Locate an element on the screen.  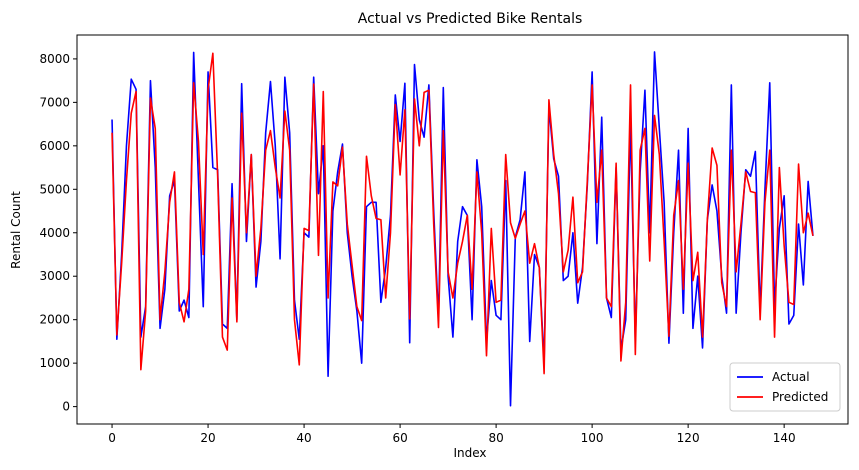
x-axis-label: Index is located at coordinates (469, 453).